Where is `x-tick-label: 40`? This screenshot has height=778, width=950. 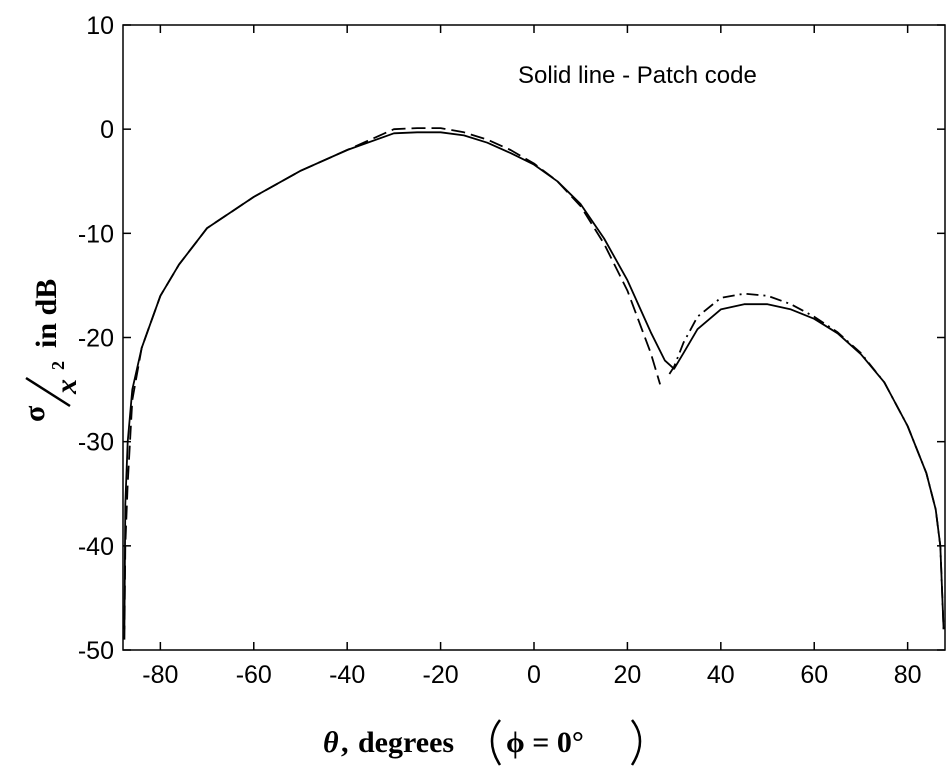 x-tick-label: 40 is located at coordinates (721, 675).